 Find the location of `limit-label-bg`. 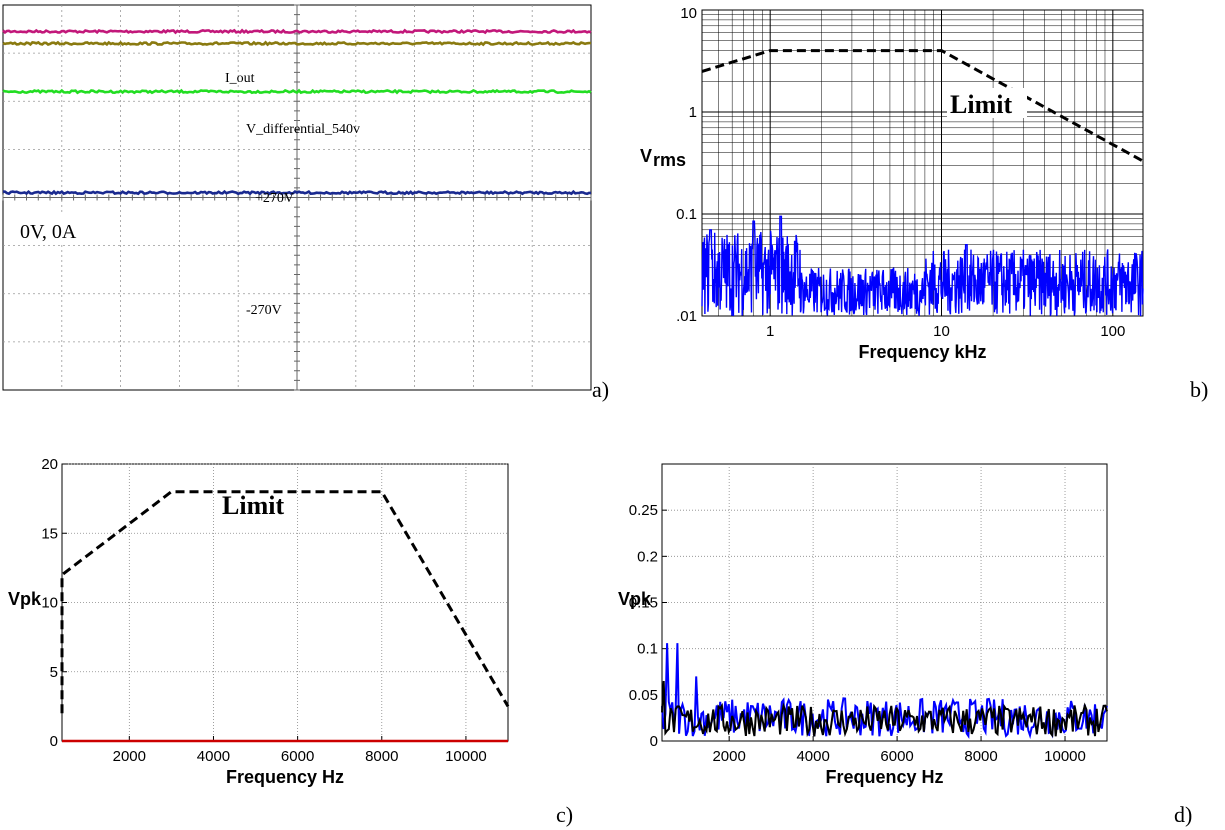

limit-label-bg is located at coordinates (987, 103).